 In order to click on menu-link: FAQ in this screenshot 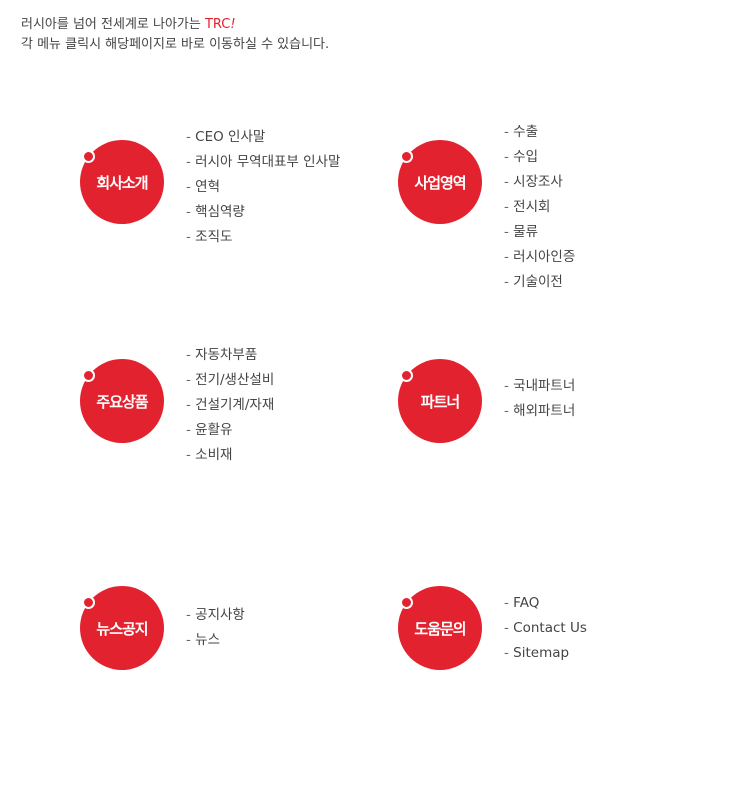, I will do `click(545, 603)`.